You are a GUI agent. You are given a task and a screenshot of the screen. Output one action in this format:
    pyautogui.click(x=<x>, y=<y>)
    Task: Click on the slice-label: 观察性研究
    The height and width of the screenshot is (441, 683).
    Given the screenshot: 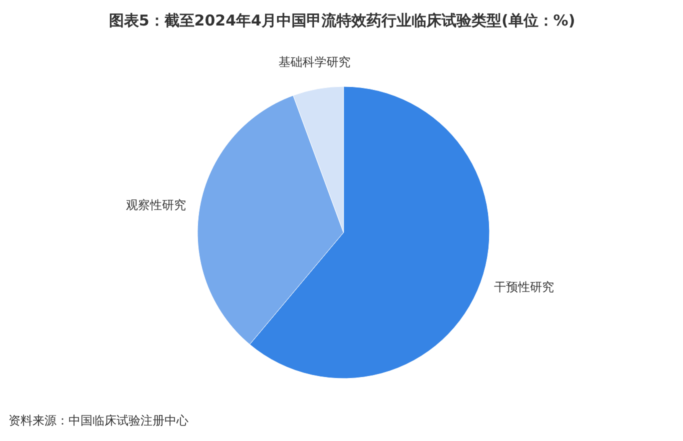 What is the action you would take?
    pyautogui.click(x=156, y=205)
    